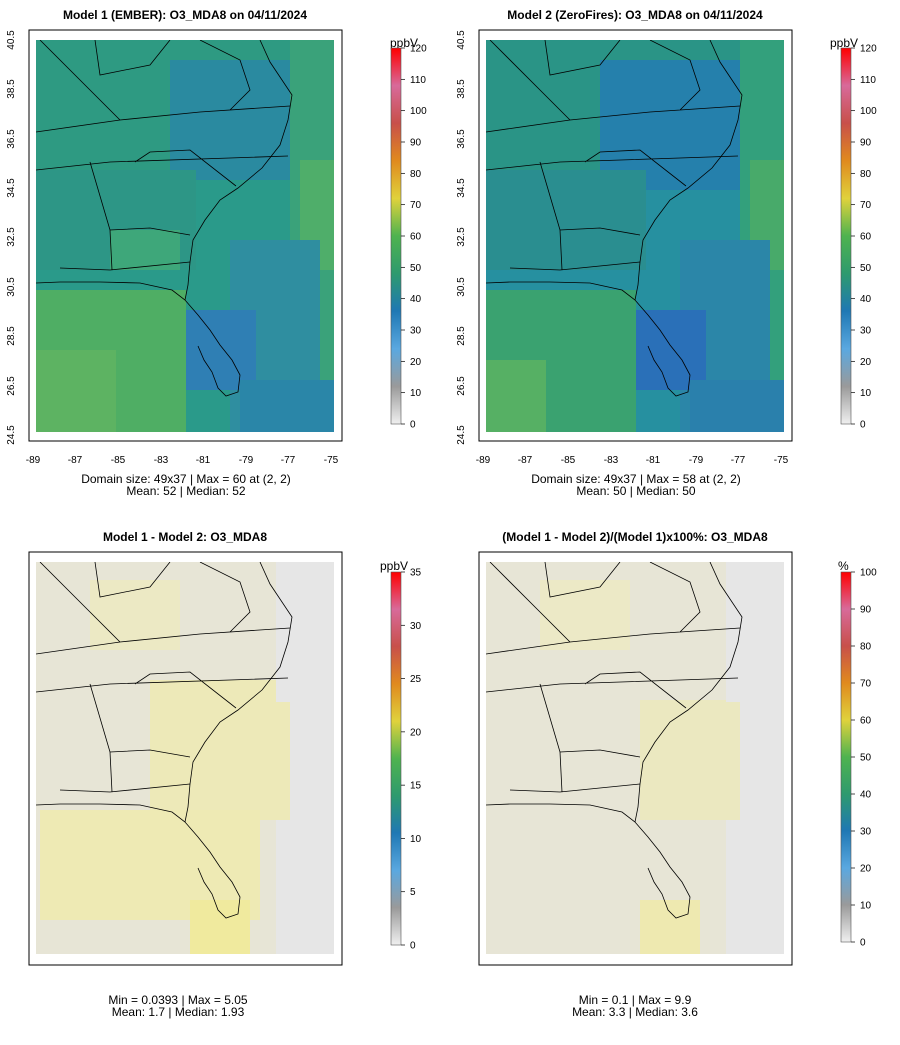 The height and width of the screenshot is (1045, 900). I want to click on panel-percent-heatmap, so click(635, 758).